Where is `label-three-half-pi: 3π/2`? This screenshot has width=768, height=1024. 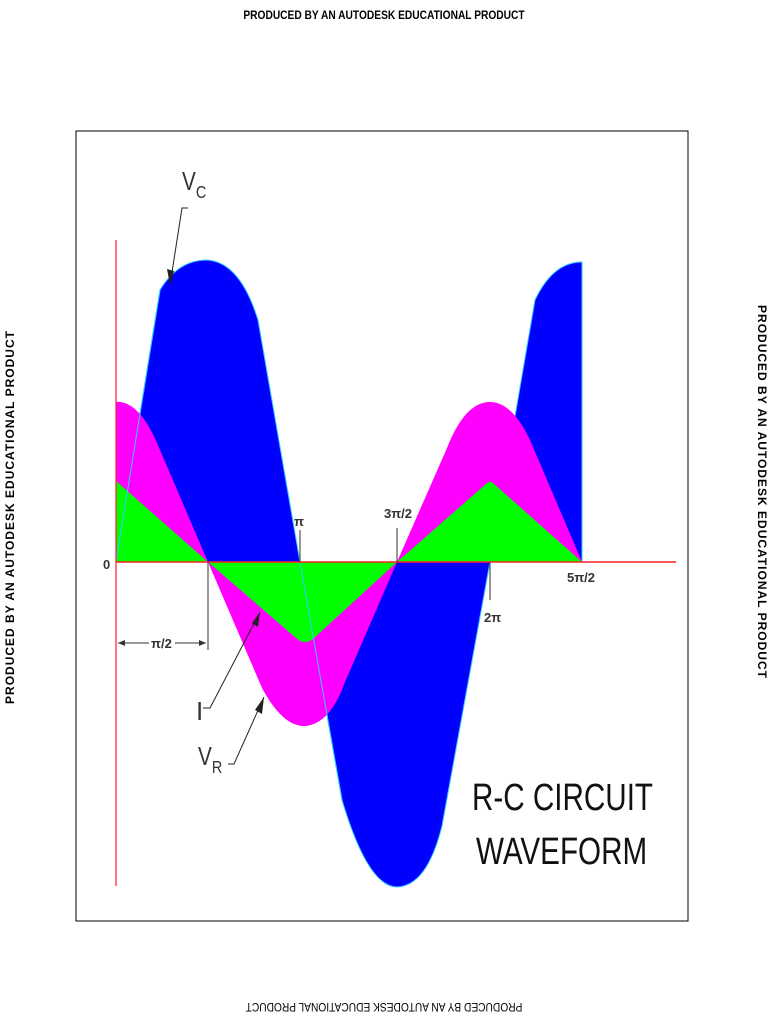 label-three-half-pi: 3π/2 is located at coordinates (398, 513).